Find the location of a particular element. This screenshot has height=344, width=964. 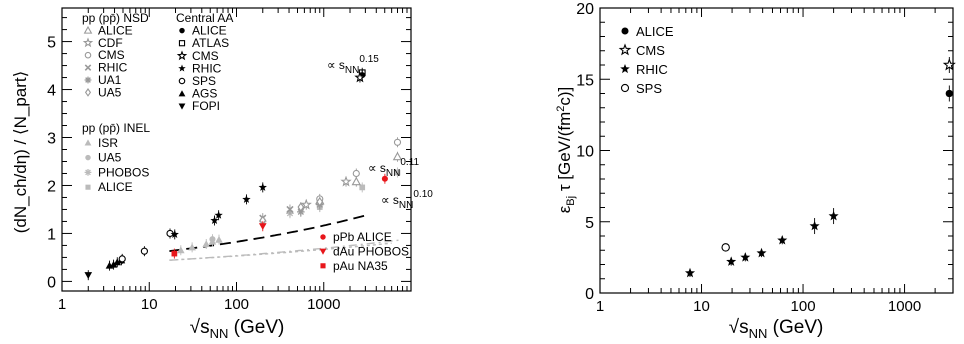

legend-label: FOPI is located at coordinates (206, 106).